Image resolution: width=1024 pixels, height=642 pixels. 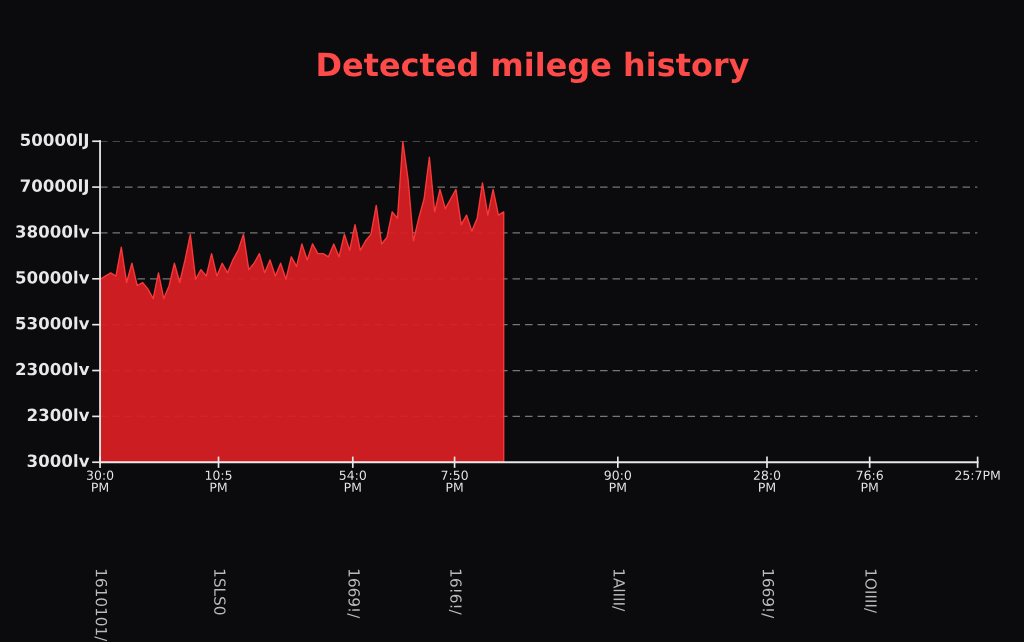 What do you see at coordinates (977, 475) in the screenshot?
I see `text: 25:7PM` at bounding box center [977, 475].